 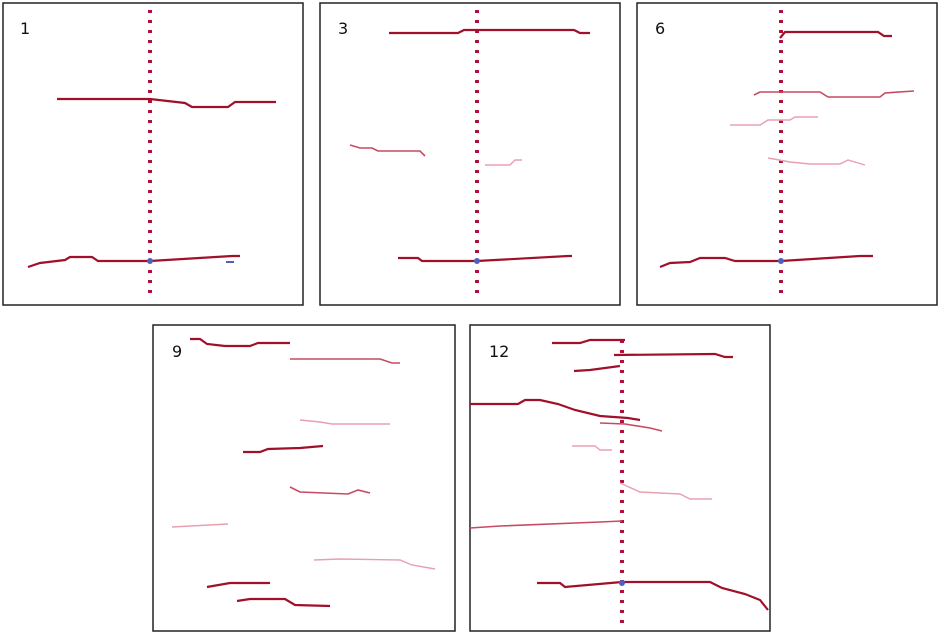 I want to click on panel-label: 1, so click(x=25, y=28).